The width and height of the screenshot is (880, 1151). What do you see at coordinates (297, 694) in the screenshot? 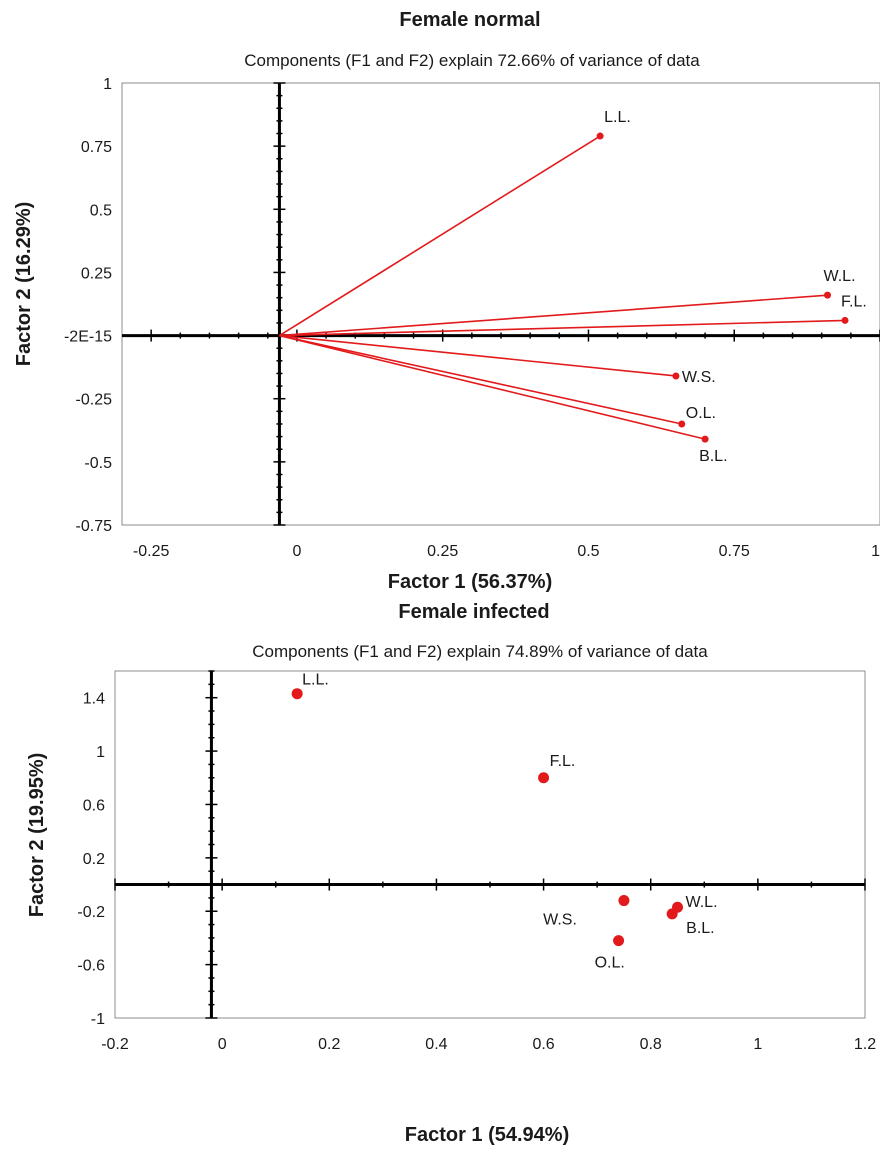
I see `chart2-point-ll` at bounding box center [297, 694].